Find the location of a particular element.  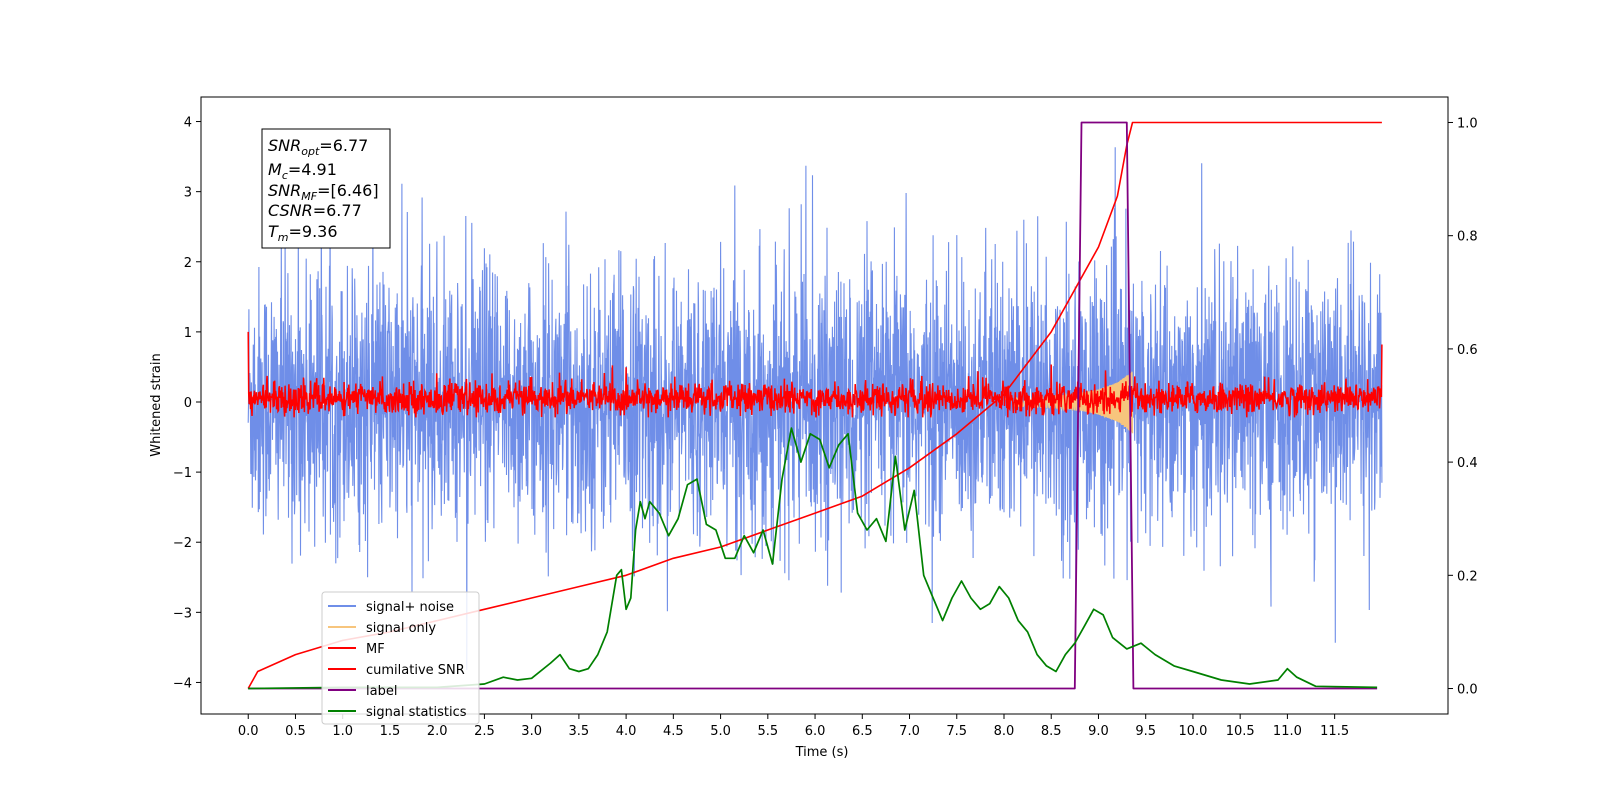

legend-label: label is located at coordinates (381, 691).